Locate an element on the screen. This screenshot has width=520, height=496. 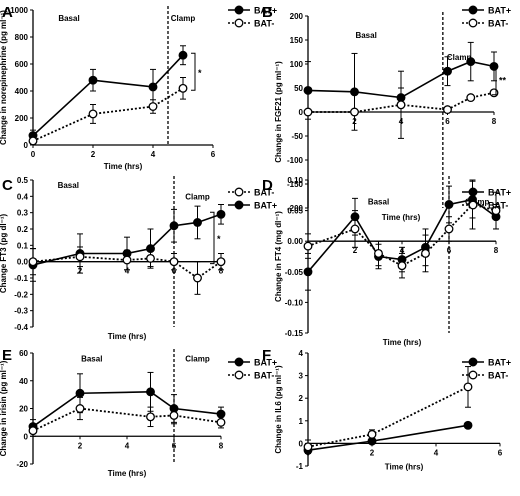
y-tick-label: 0.3 is located at coordinates (23, 213).